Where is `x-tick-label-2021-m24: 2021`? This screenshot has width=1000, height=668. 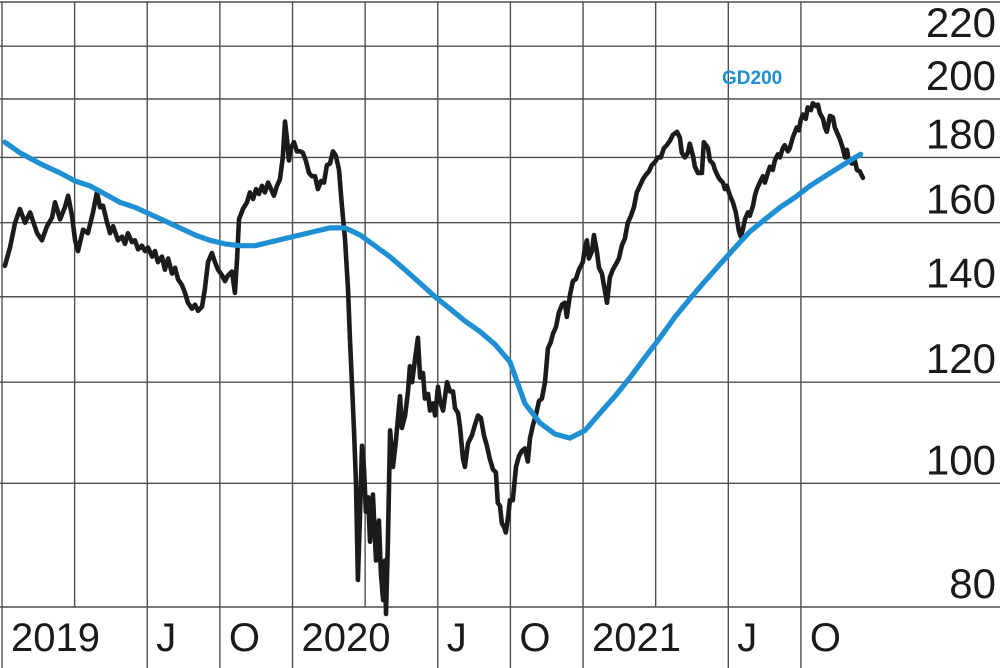
x-tick-label-2021-m24: 2021 is located at coordinates (636, 638).